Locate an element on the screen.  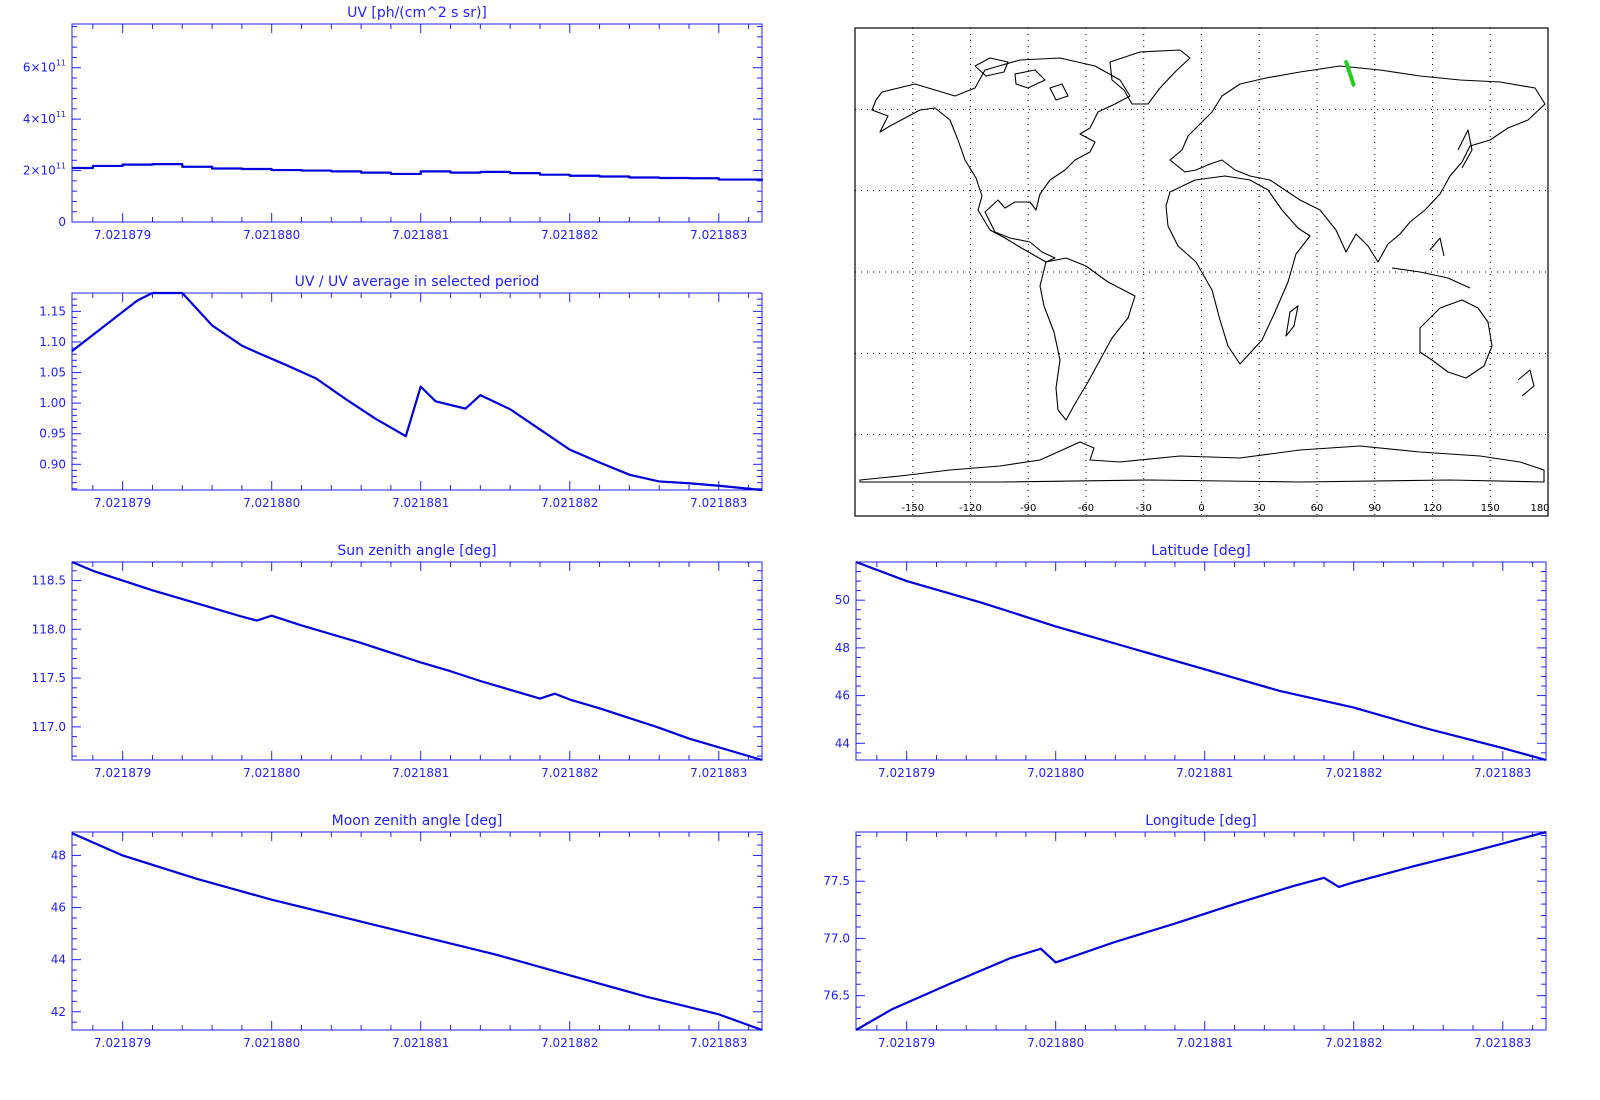
plot-title: Sun zenith angle [deg] is located at coordinates (416, 551).